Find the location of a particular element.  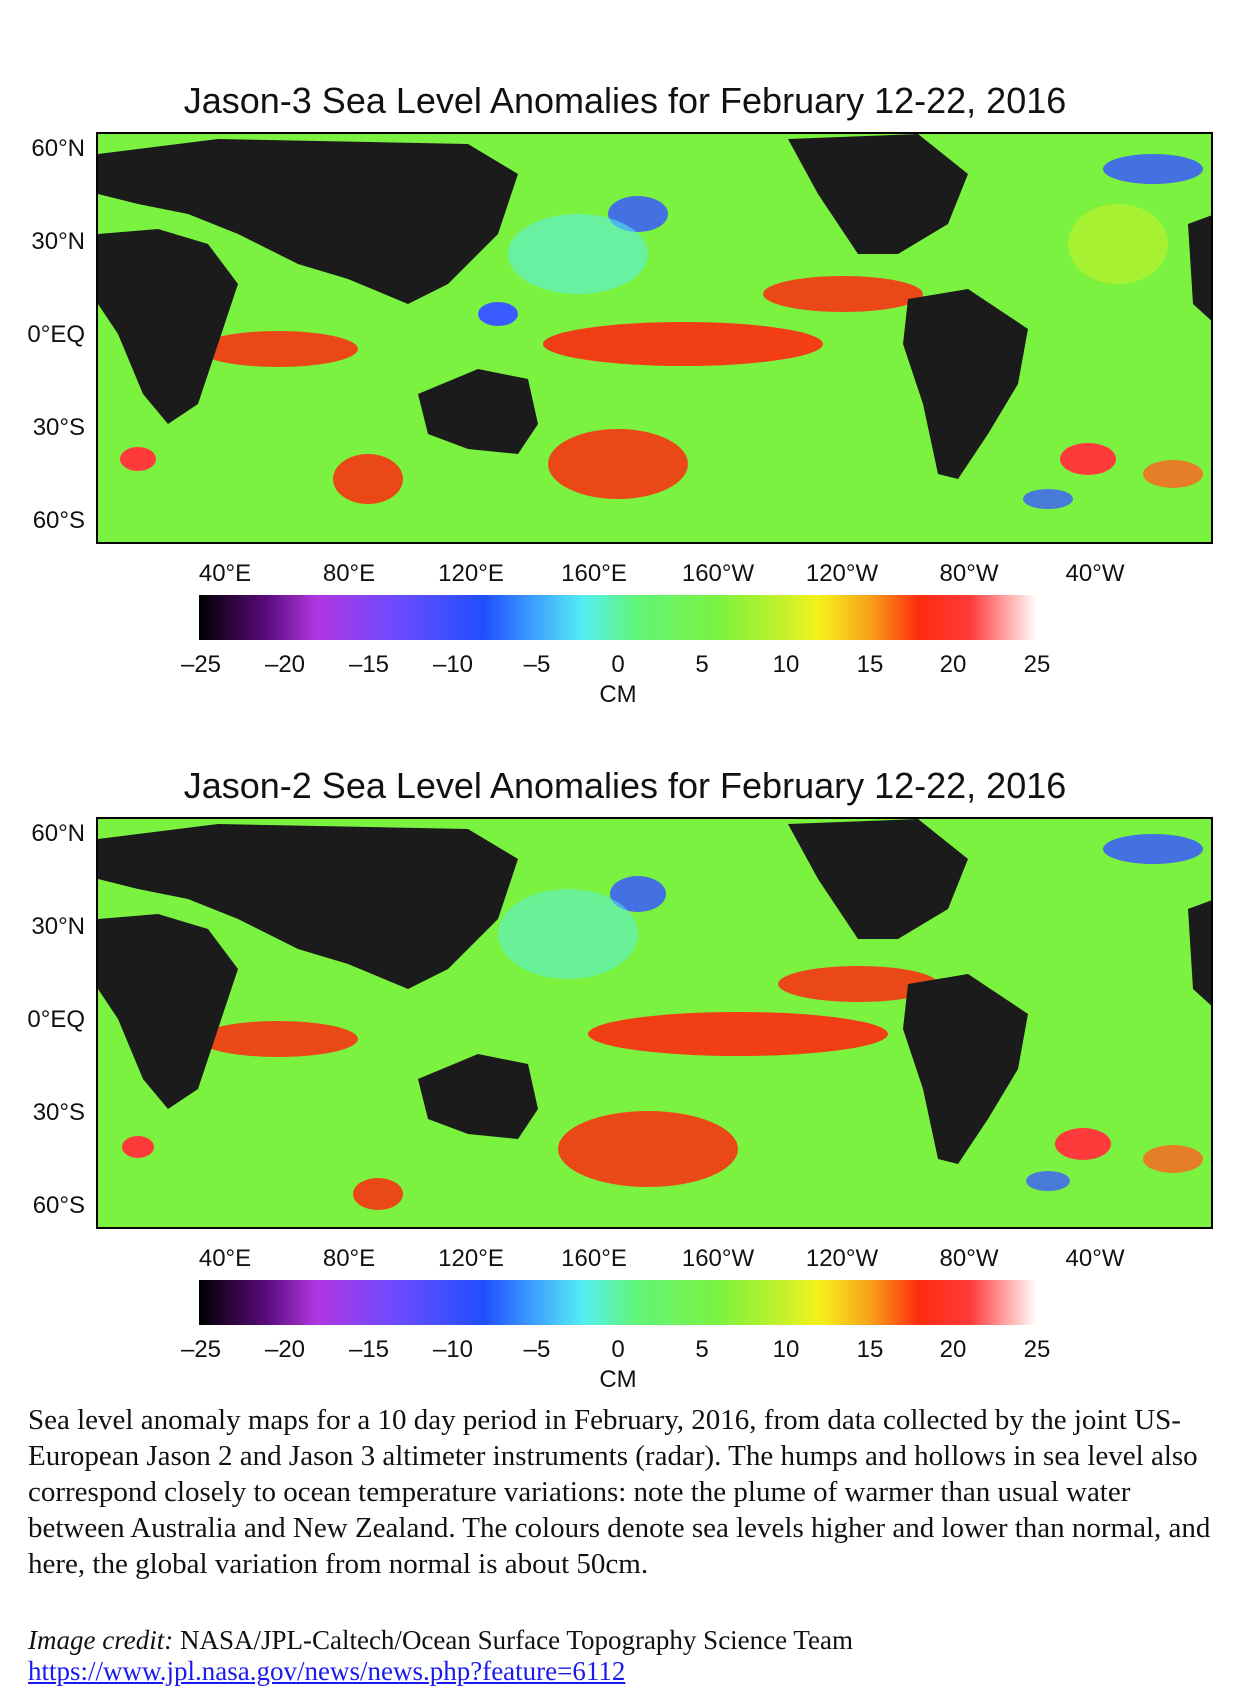

colorbar is located at coordinates (618, 617).